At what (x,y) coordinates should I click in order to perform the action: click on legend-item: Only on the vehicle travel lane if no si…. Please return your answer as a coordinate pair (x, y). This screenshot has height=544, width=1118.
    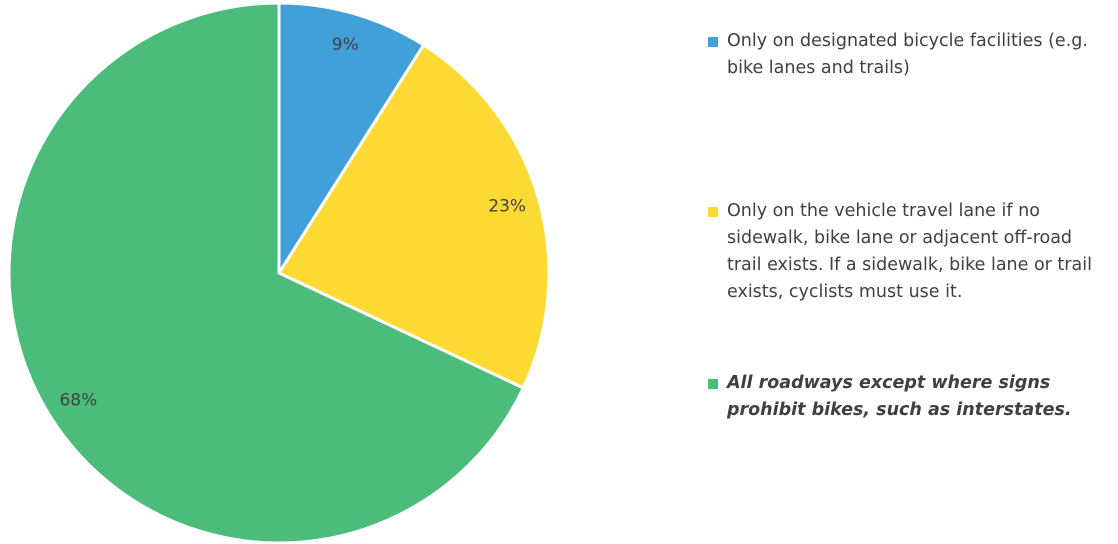
    Looking at the image, I should click on (908, 252).